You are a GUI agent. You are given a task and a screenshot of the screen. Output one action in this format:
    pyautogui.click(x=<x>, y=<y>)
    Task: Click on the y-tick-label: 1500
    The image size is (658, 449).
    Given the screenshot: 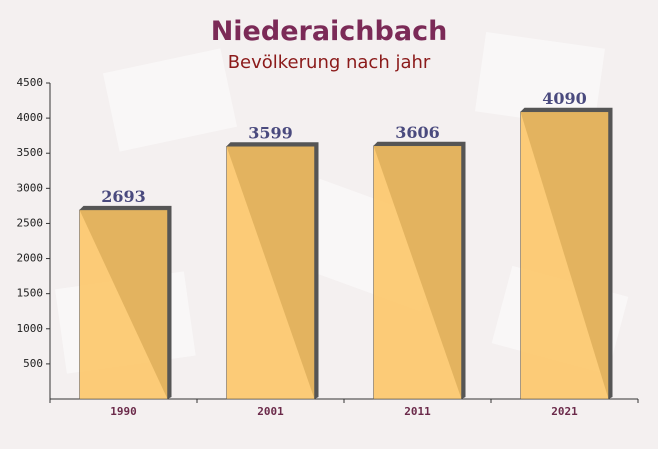 What is the action you would take?
    pyautogui.click(x=30, y=293)
    